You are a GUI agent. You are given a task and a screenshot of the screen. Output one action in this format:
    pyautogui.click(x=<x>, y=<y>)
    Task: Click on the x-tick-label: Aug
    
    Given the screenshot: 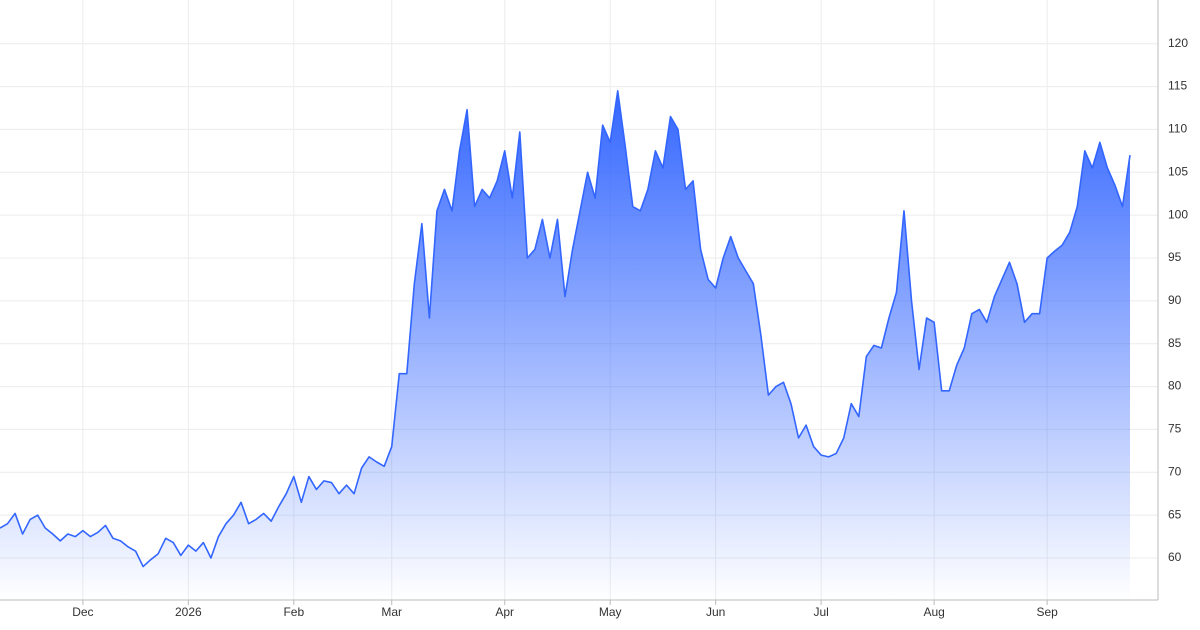 What is the action you would take?
    pyautogui.click(x=933, y=612)
    